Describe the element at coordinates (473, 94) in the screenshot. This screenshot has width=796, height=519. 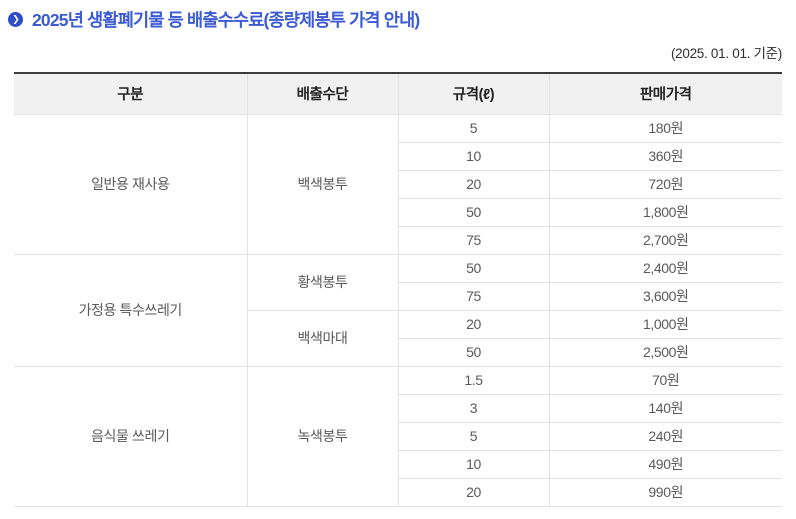
I see `column-header-size: 규격(ℓ)` at that location.